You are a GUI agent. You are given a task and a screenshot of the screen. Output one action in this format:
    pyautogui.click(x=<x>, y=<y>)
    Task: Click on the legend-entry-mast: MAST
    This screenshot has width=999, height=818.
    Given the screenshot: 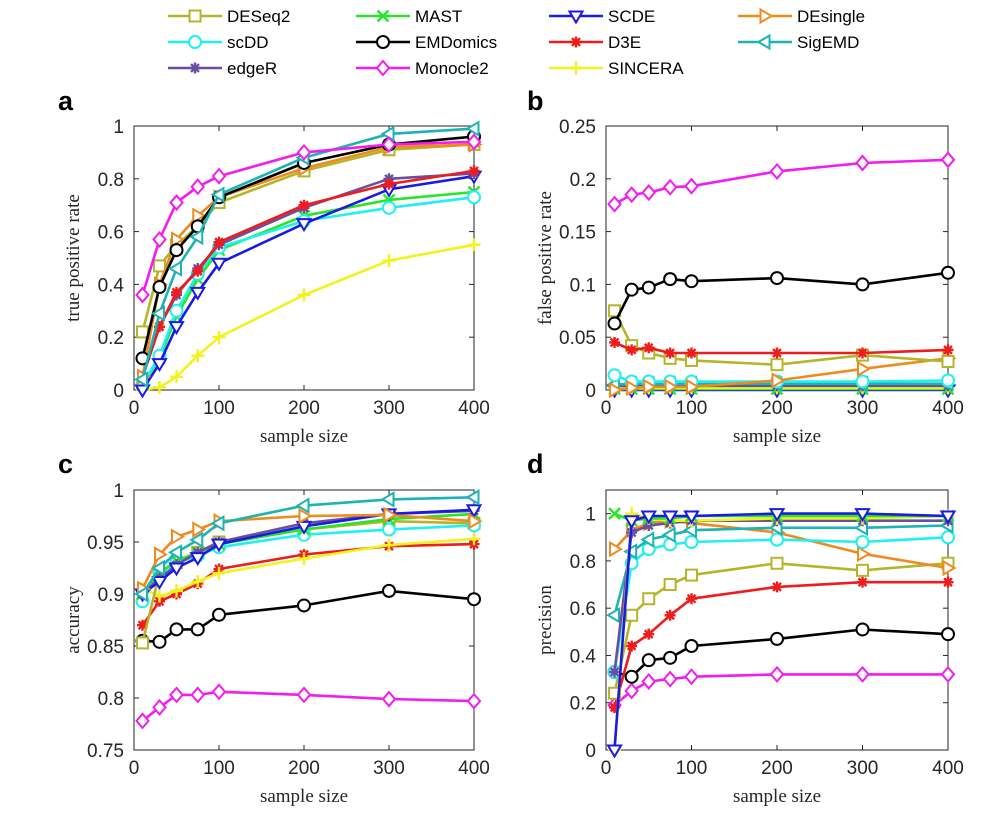 What is the action you would take?
    pyautogui.click(x=409, y=16)
    